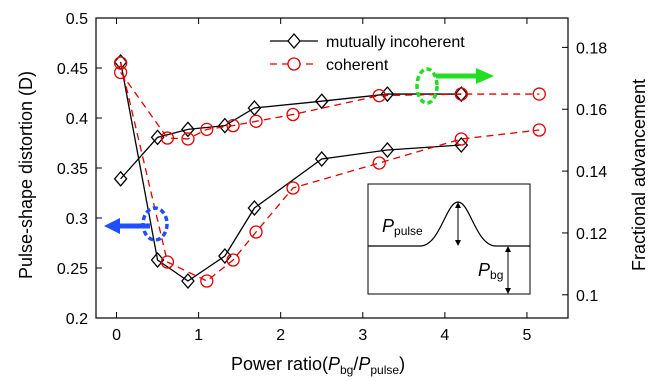 Image resolution: width=660 pixels, height=381 pixels. What do you see at coordinates (591, 234) in the screenshot?
I see `y-right-tick-label: 0.12` at bounding box center [591, 234].